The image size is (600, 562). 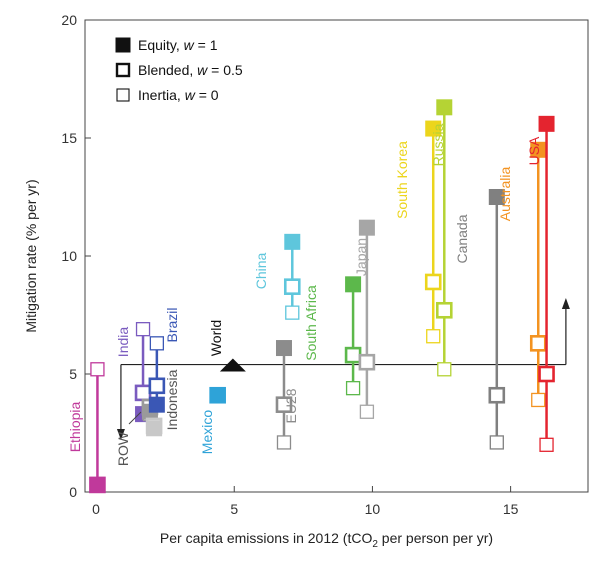 I want to click on series-label: Russia, so click(x=438, y=144).